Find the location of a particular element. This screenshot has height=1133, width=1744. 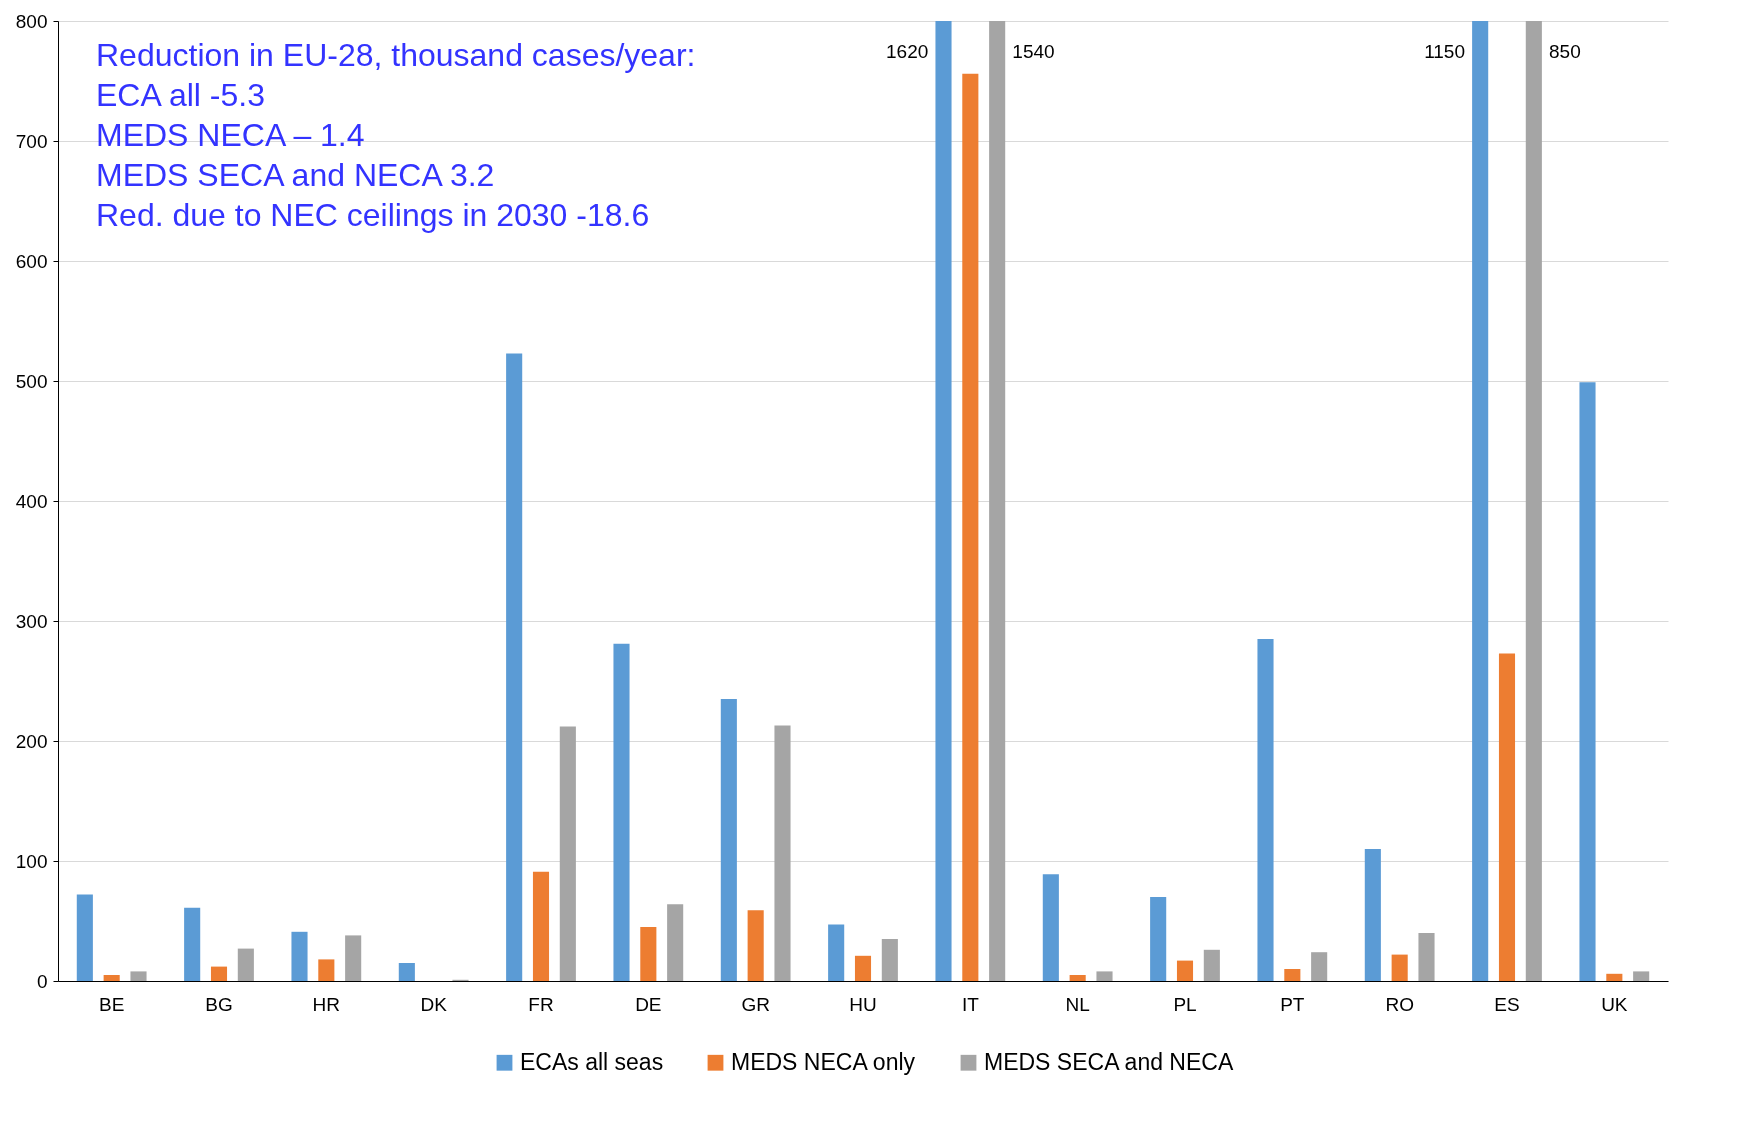

x-tick-label: HU is located at coordinates (863, 1004).